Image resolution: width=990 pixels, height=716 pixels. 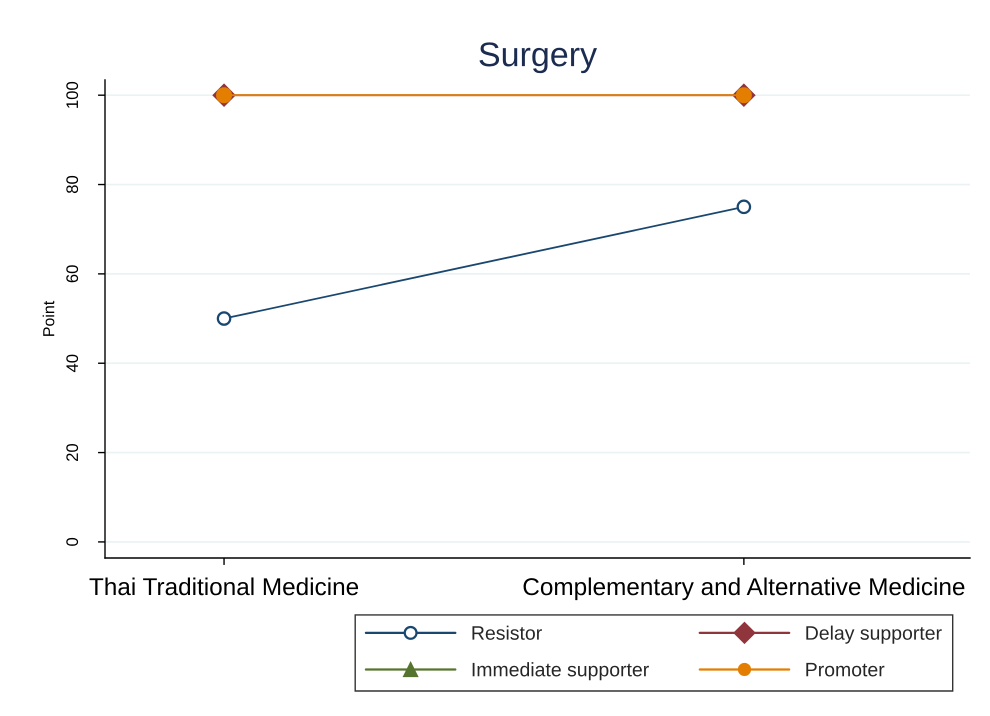 I want to click on y-tick-label: 80, so click(x=72, y=185).